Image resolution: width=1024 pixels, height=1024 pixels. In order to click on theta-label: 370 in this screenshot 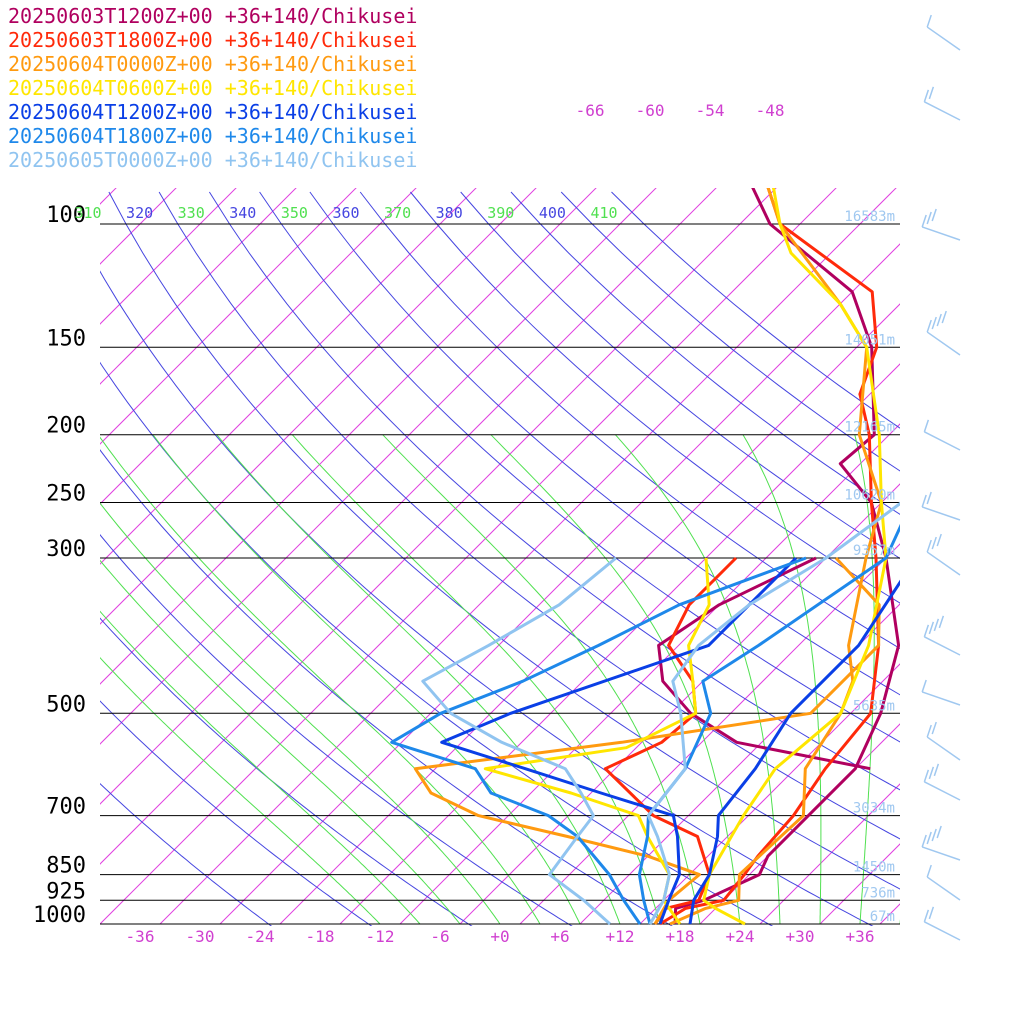, I will do `click(397, 213)`.